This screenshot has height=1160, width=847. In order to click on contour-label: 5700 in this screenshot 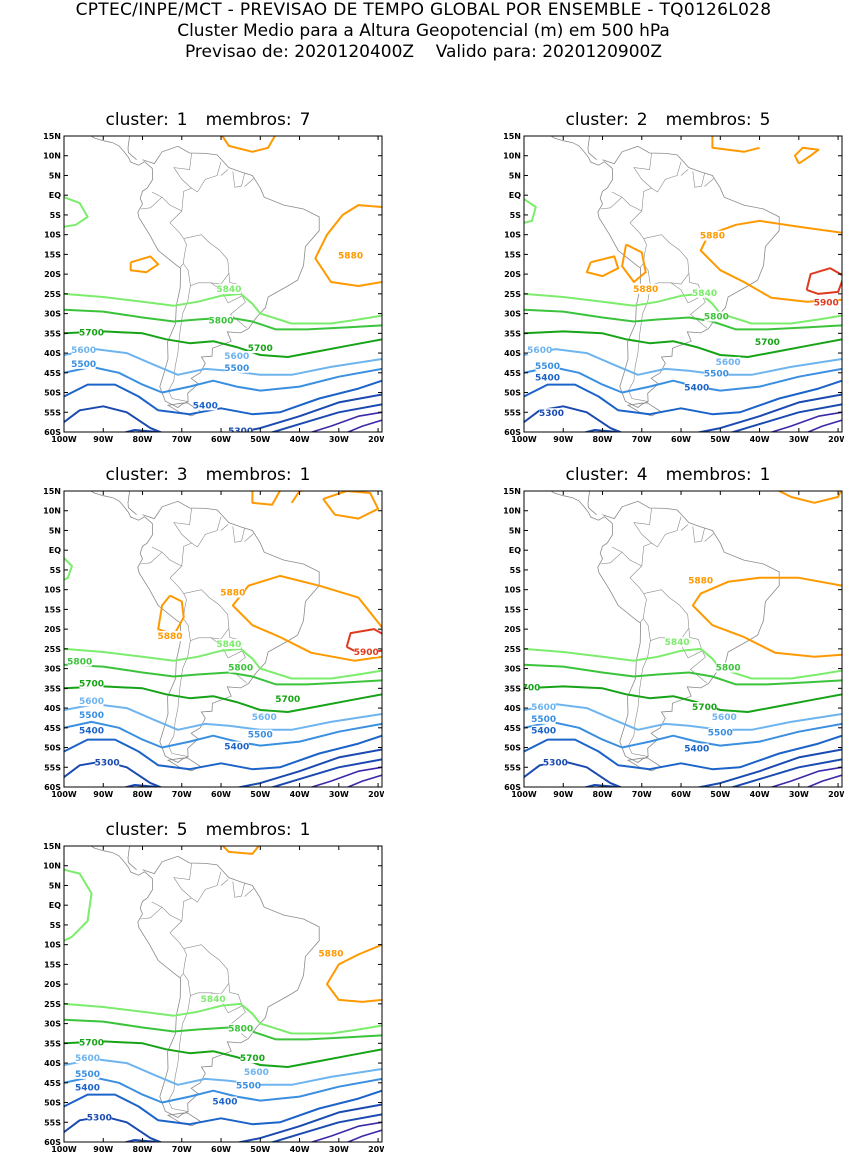, I will do `click(287, 700)`.